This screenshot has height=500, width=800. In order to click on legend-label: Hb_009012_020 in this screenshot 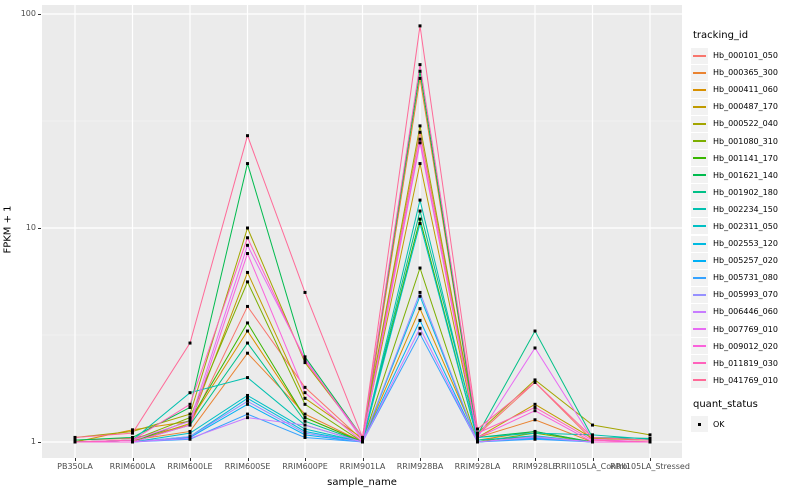, I will do `click(745, 346)`.